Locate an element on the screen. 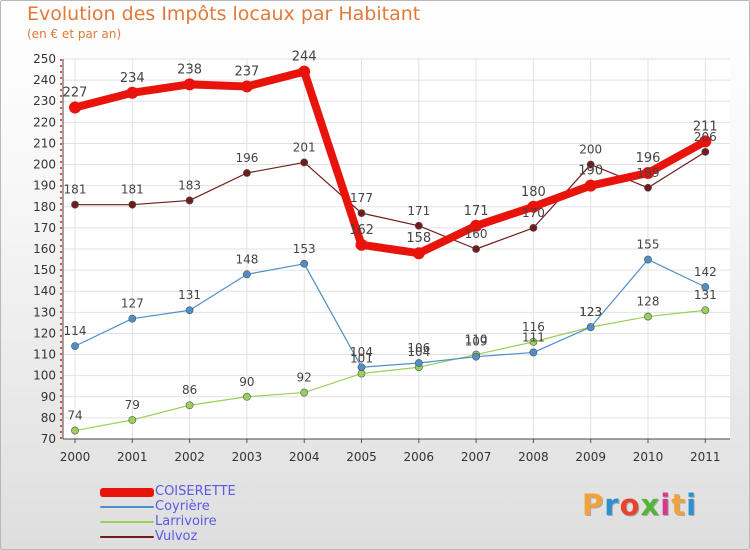 The width and height of the screenshot is (750, 550). x-tick-label: 2011 is located at coordinates (705, 457).